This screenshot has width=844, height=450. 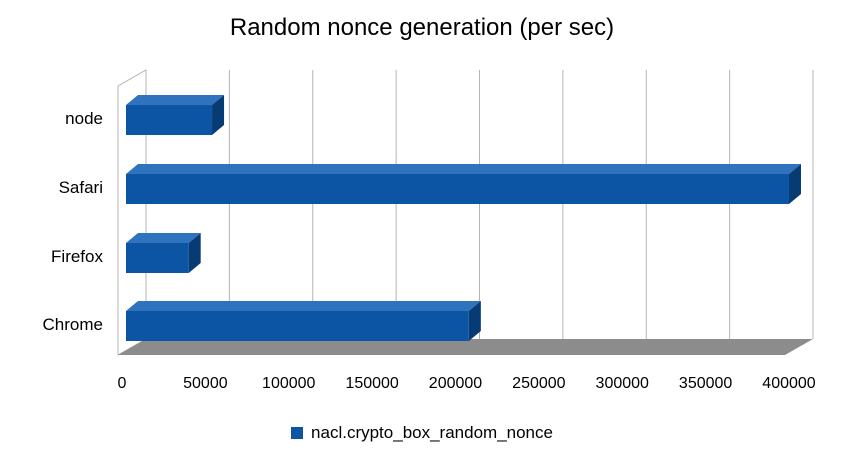 I want to click on x-tick-label: 250000, so click(x=538, y=383).